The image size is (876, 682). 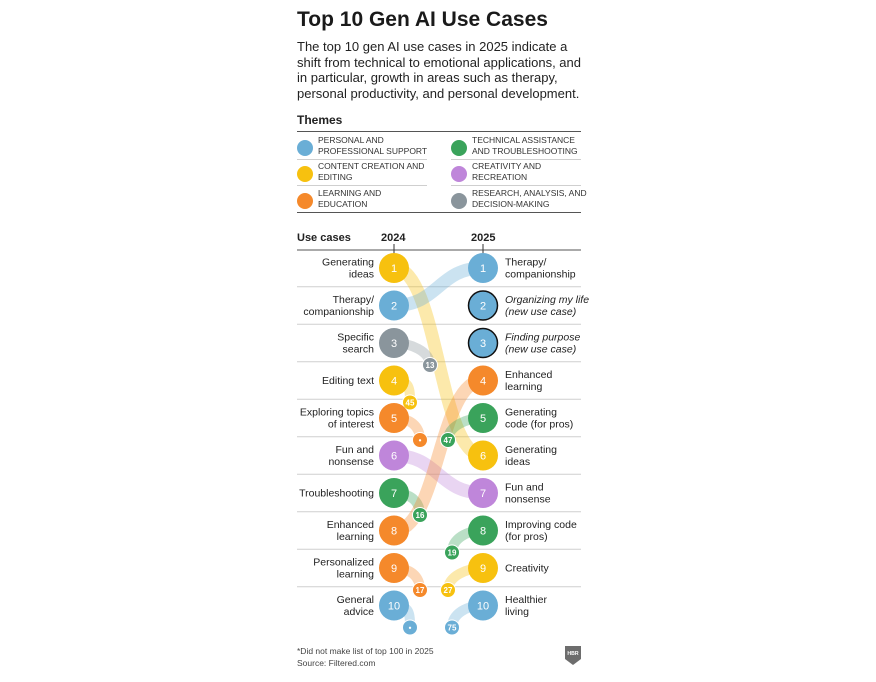 I want to click on rank-2024-number-8: 8, so click(x=394, y=532).